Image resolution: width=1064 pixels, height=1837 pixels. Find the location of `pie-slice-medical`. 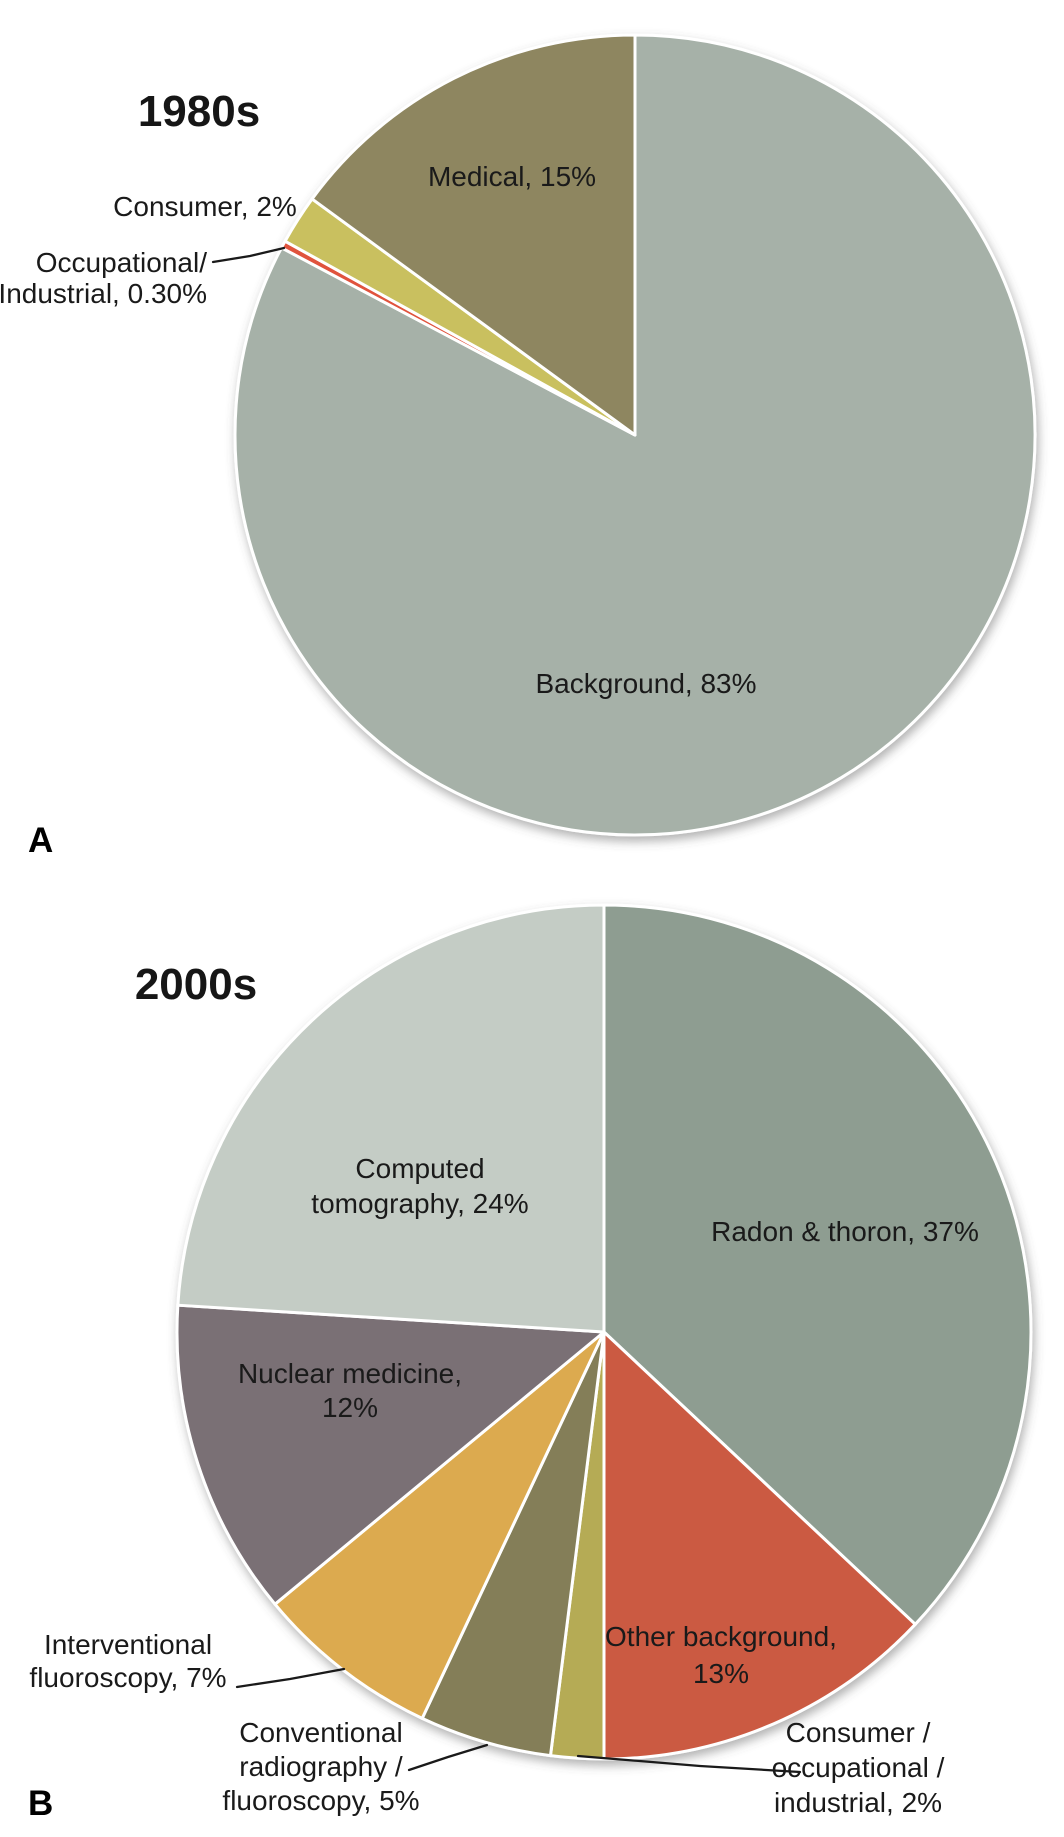

pie-slice-medical is located at coordinates (473, 235).